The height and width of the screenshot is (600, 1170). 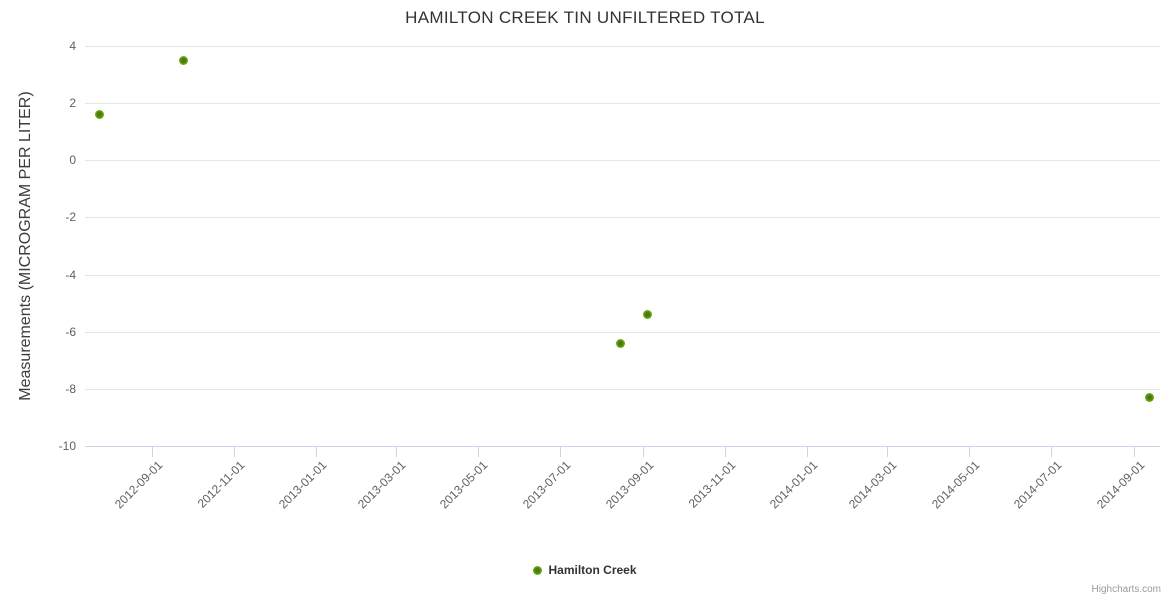 What do you see at coordinates (464, 485) in the screenshot?
I see `x-axis-label-text: 2013-05-01` at bounding box center [464, 485].